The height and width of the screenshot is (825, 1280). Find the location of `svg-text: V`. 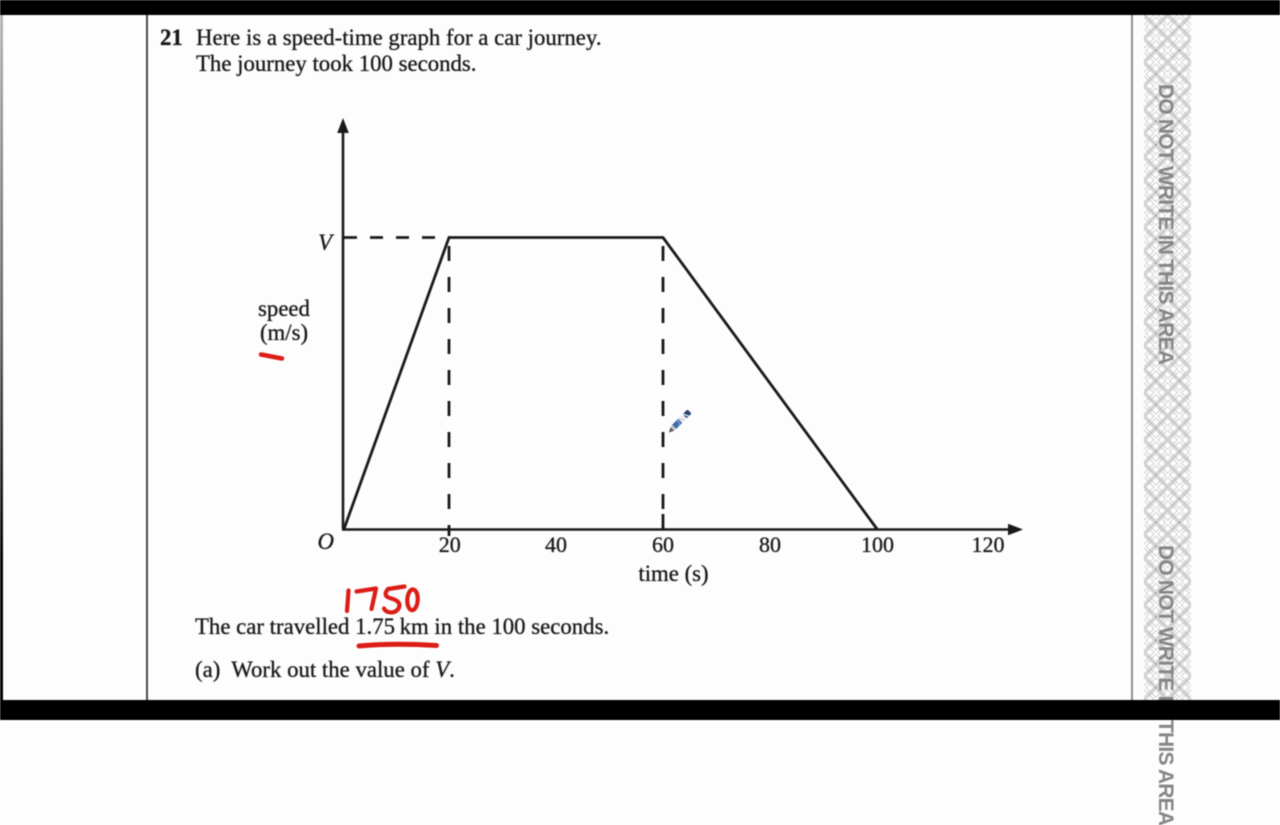

svg-text: V is located at coordinates (326, 242).